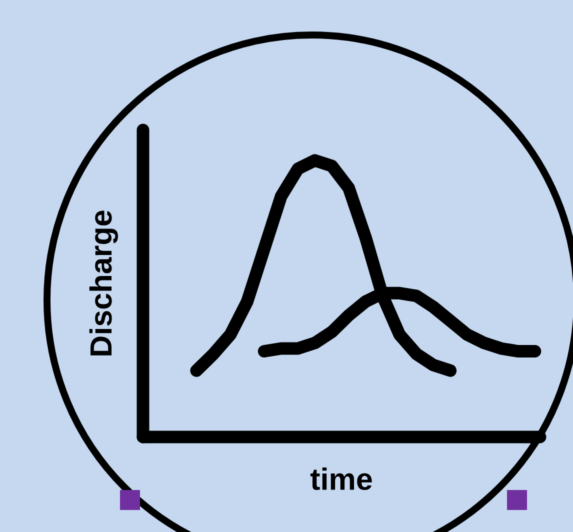 This screenshot has height=532, width=573. I want to click on y-axis-title: Discharge, so click(103, 283).